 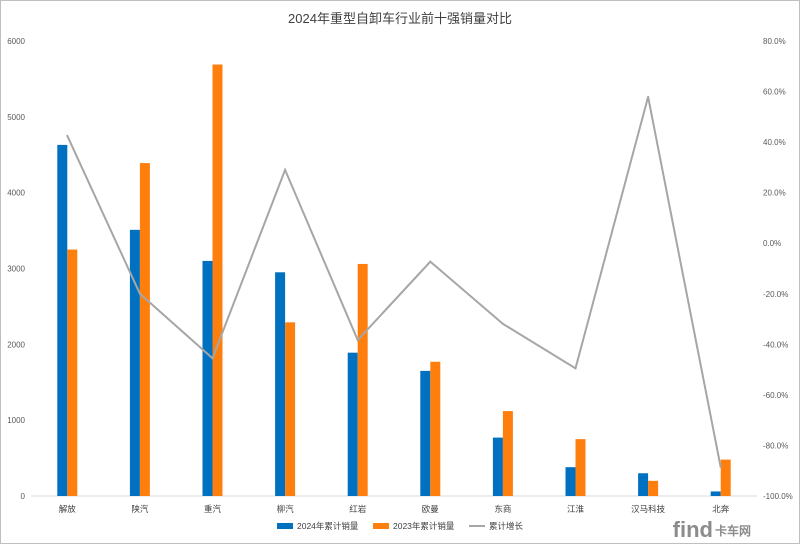 I want to click on legend-label-growth: 累计增长, so click(x=506, y=526).